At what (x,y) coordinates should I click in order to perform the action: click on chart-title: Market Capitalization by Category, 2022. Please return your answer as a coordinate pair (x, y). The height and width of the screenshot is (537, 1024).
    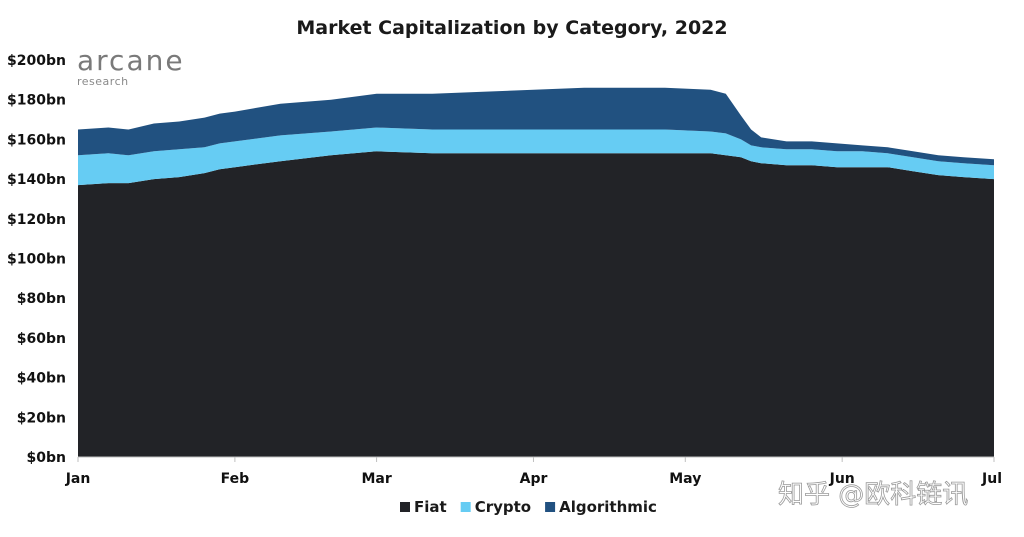
    Looking at the image, I should click on (511, 28).